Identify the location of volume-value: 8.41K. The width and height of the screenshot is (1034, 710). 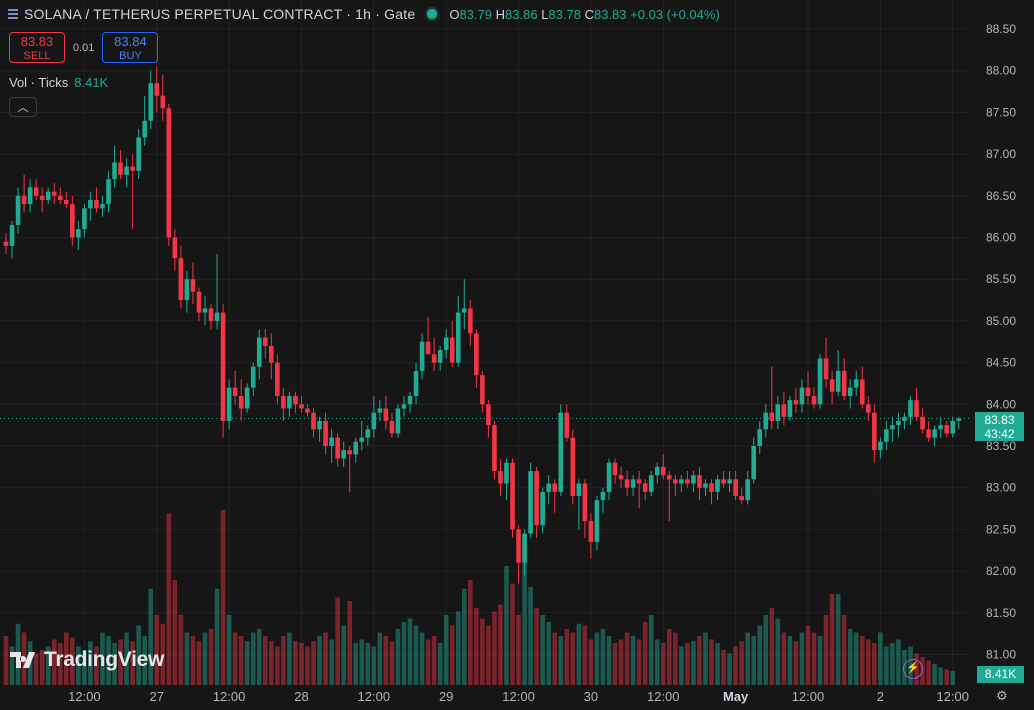
(91, 82).